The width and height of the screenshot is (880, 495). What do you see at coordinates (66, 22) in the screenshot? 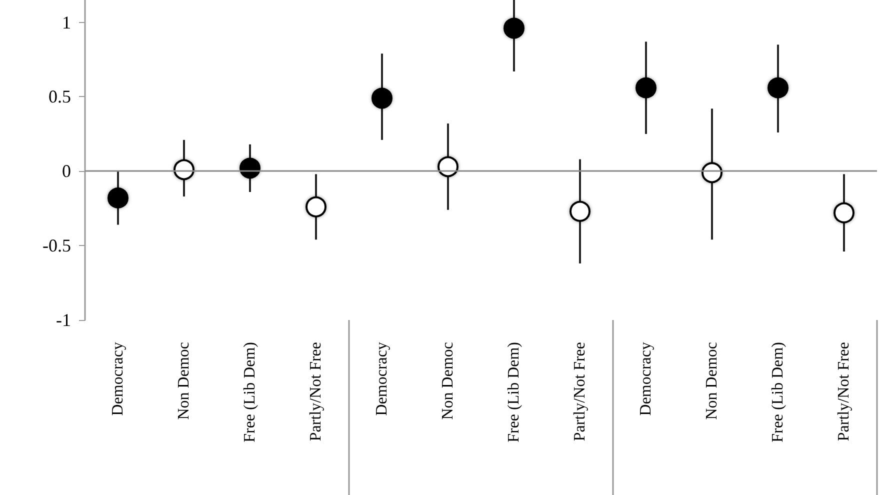
I see `y-tick-label: 1` at bounding box center [66, 22].